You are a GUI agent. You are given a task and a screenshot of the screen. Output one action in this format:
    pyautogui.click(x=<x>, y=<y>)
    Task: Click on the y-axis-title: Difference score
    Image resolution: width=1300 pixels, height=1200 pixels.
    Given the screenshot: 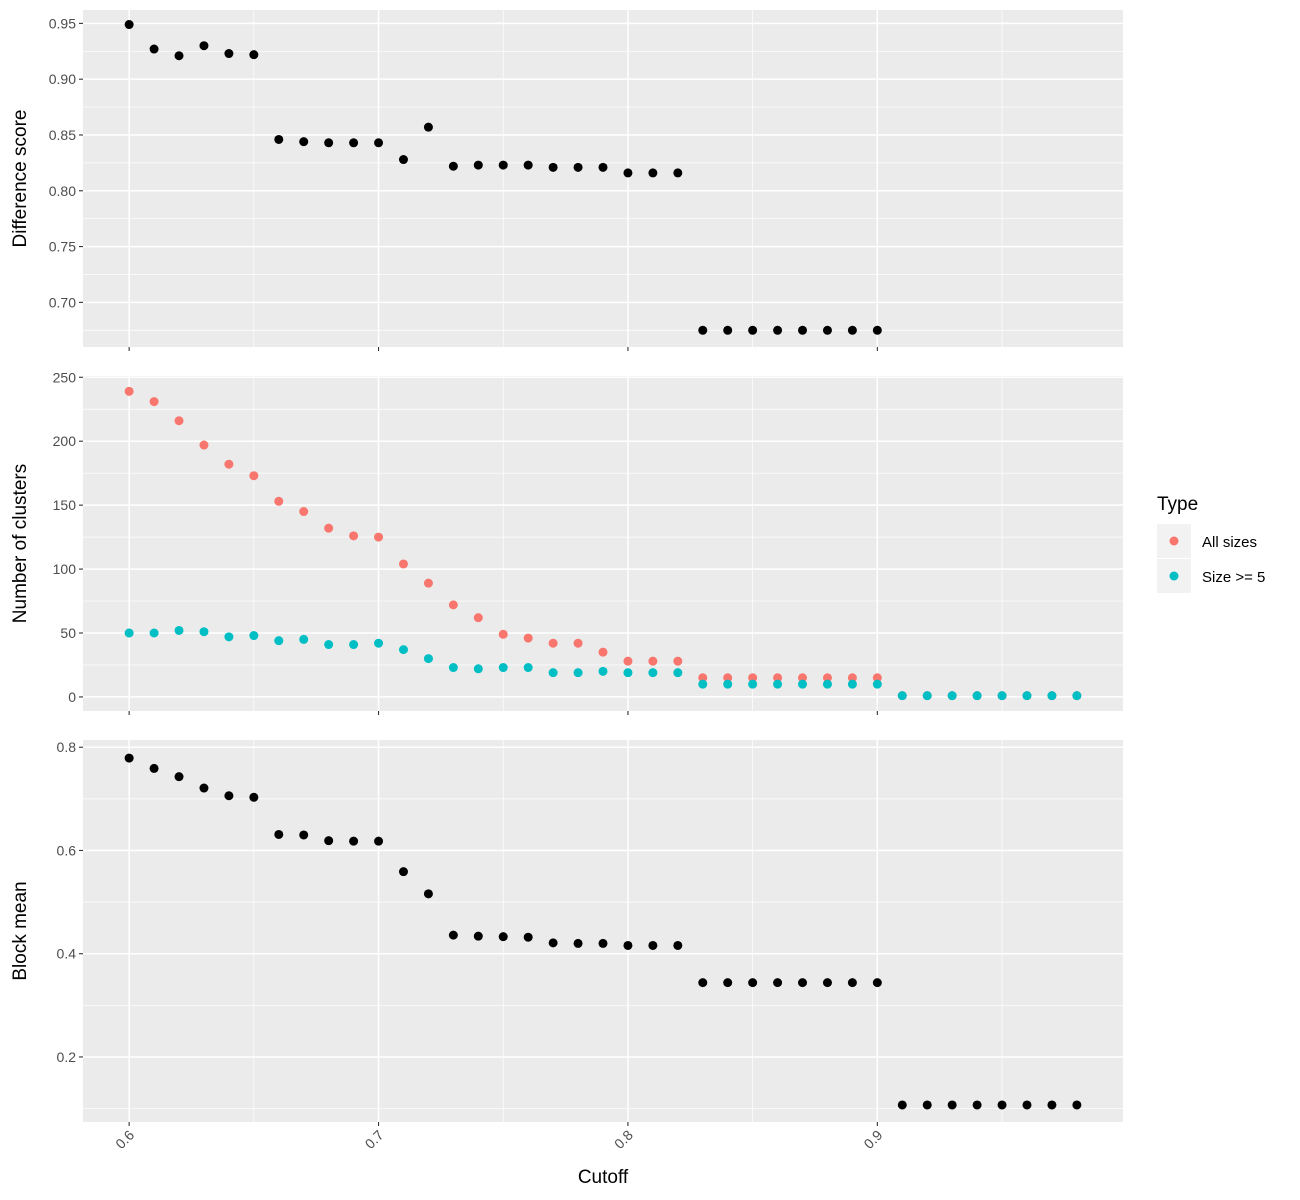 What is the action you would take?
    pyautogui.click(x=20, y=179)
    